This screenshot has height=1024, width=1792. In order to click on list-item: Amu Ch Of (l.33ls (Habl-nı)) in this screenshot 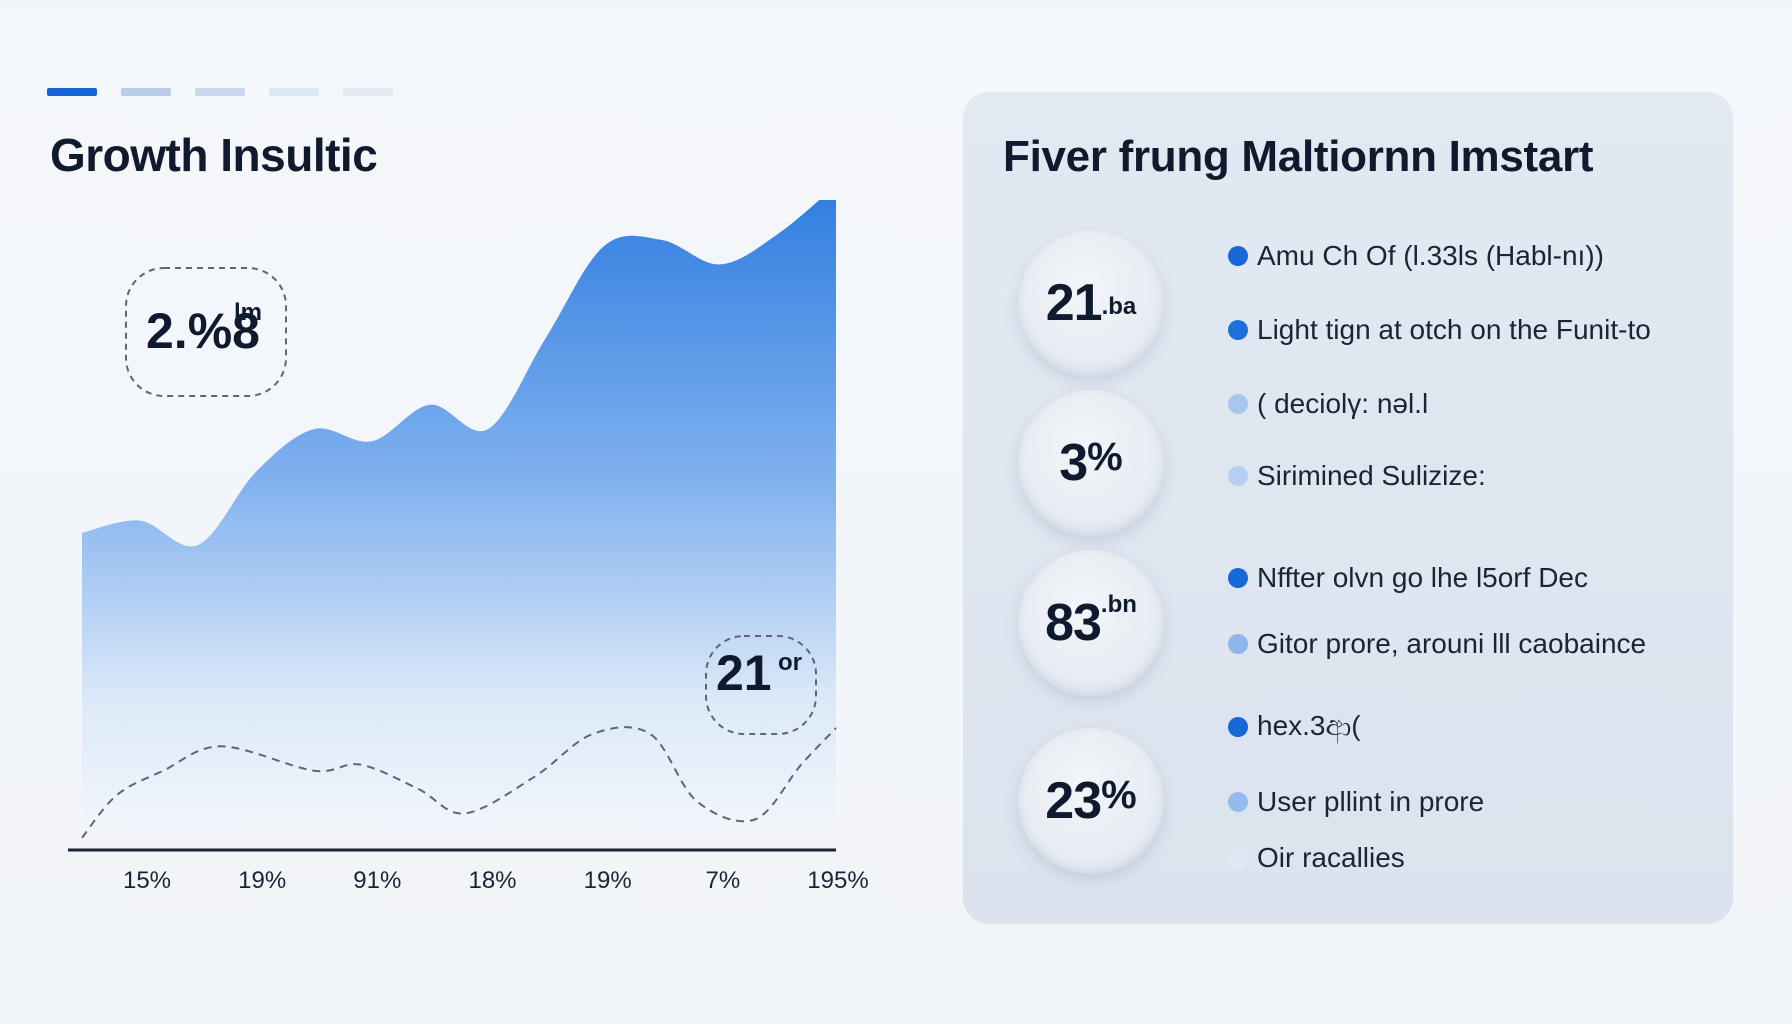, I will do `click(1416, 256)`.